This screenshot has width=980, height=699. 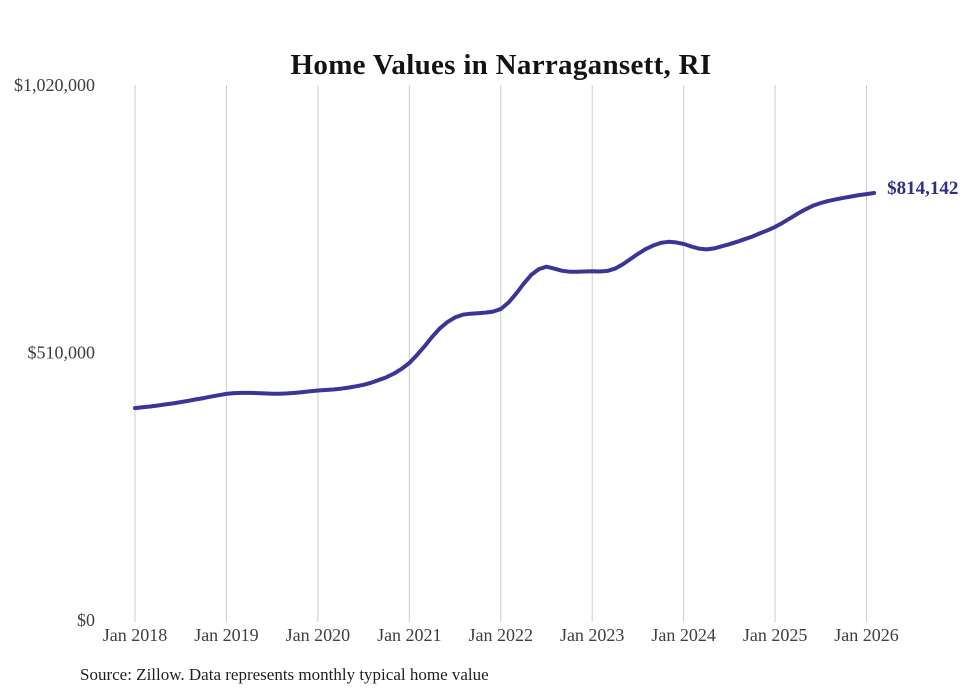 What do you see at coordinates (592, 635) in the screenshot?
I see `x-axis-tick-label: Jan 2023` at bounding box center [592, 635].